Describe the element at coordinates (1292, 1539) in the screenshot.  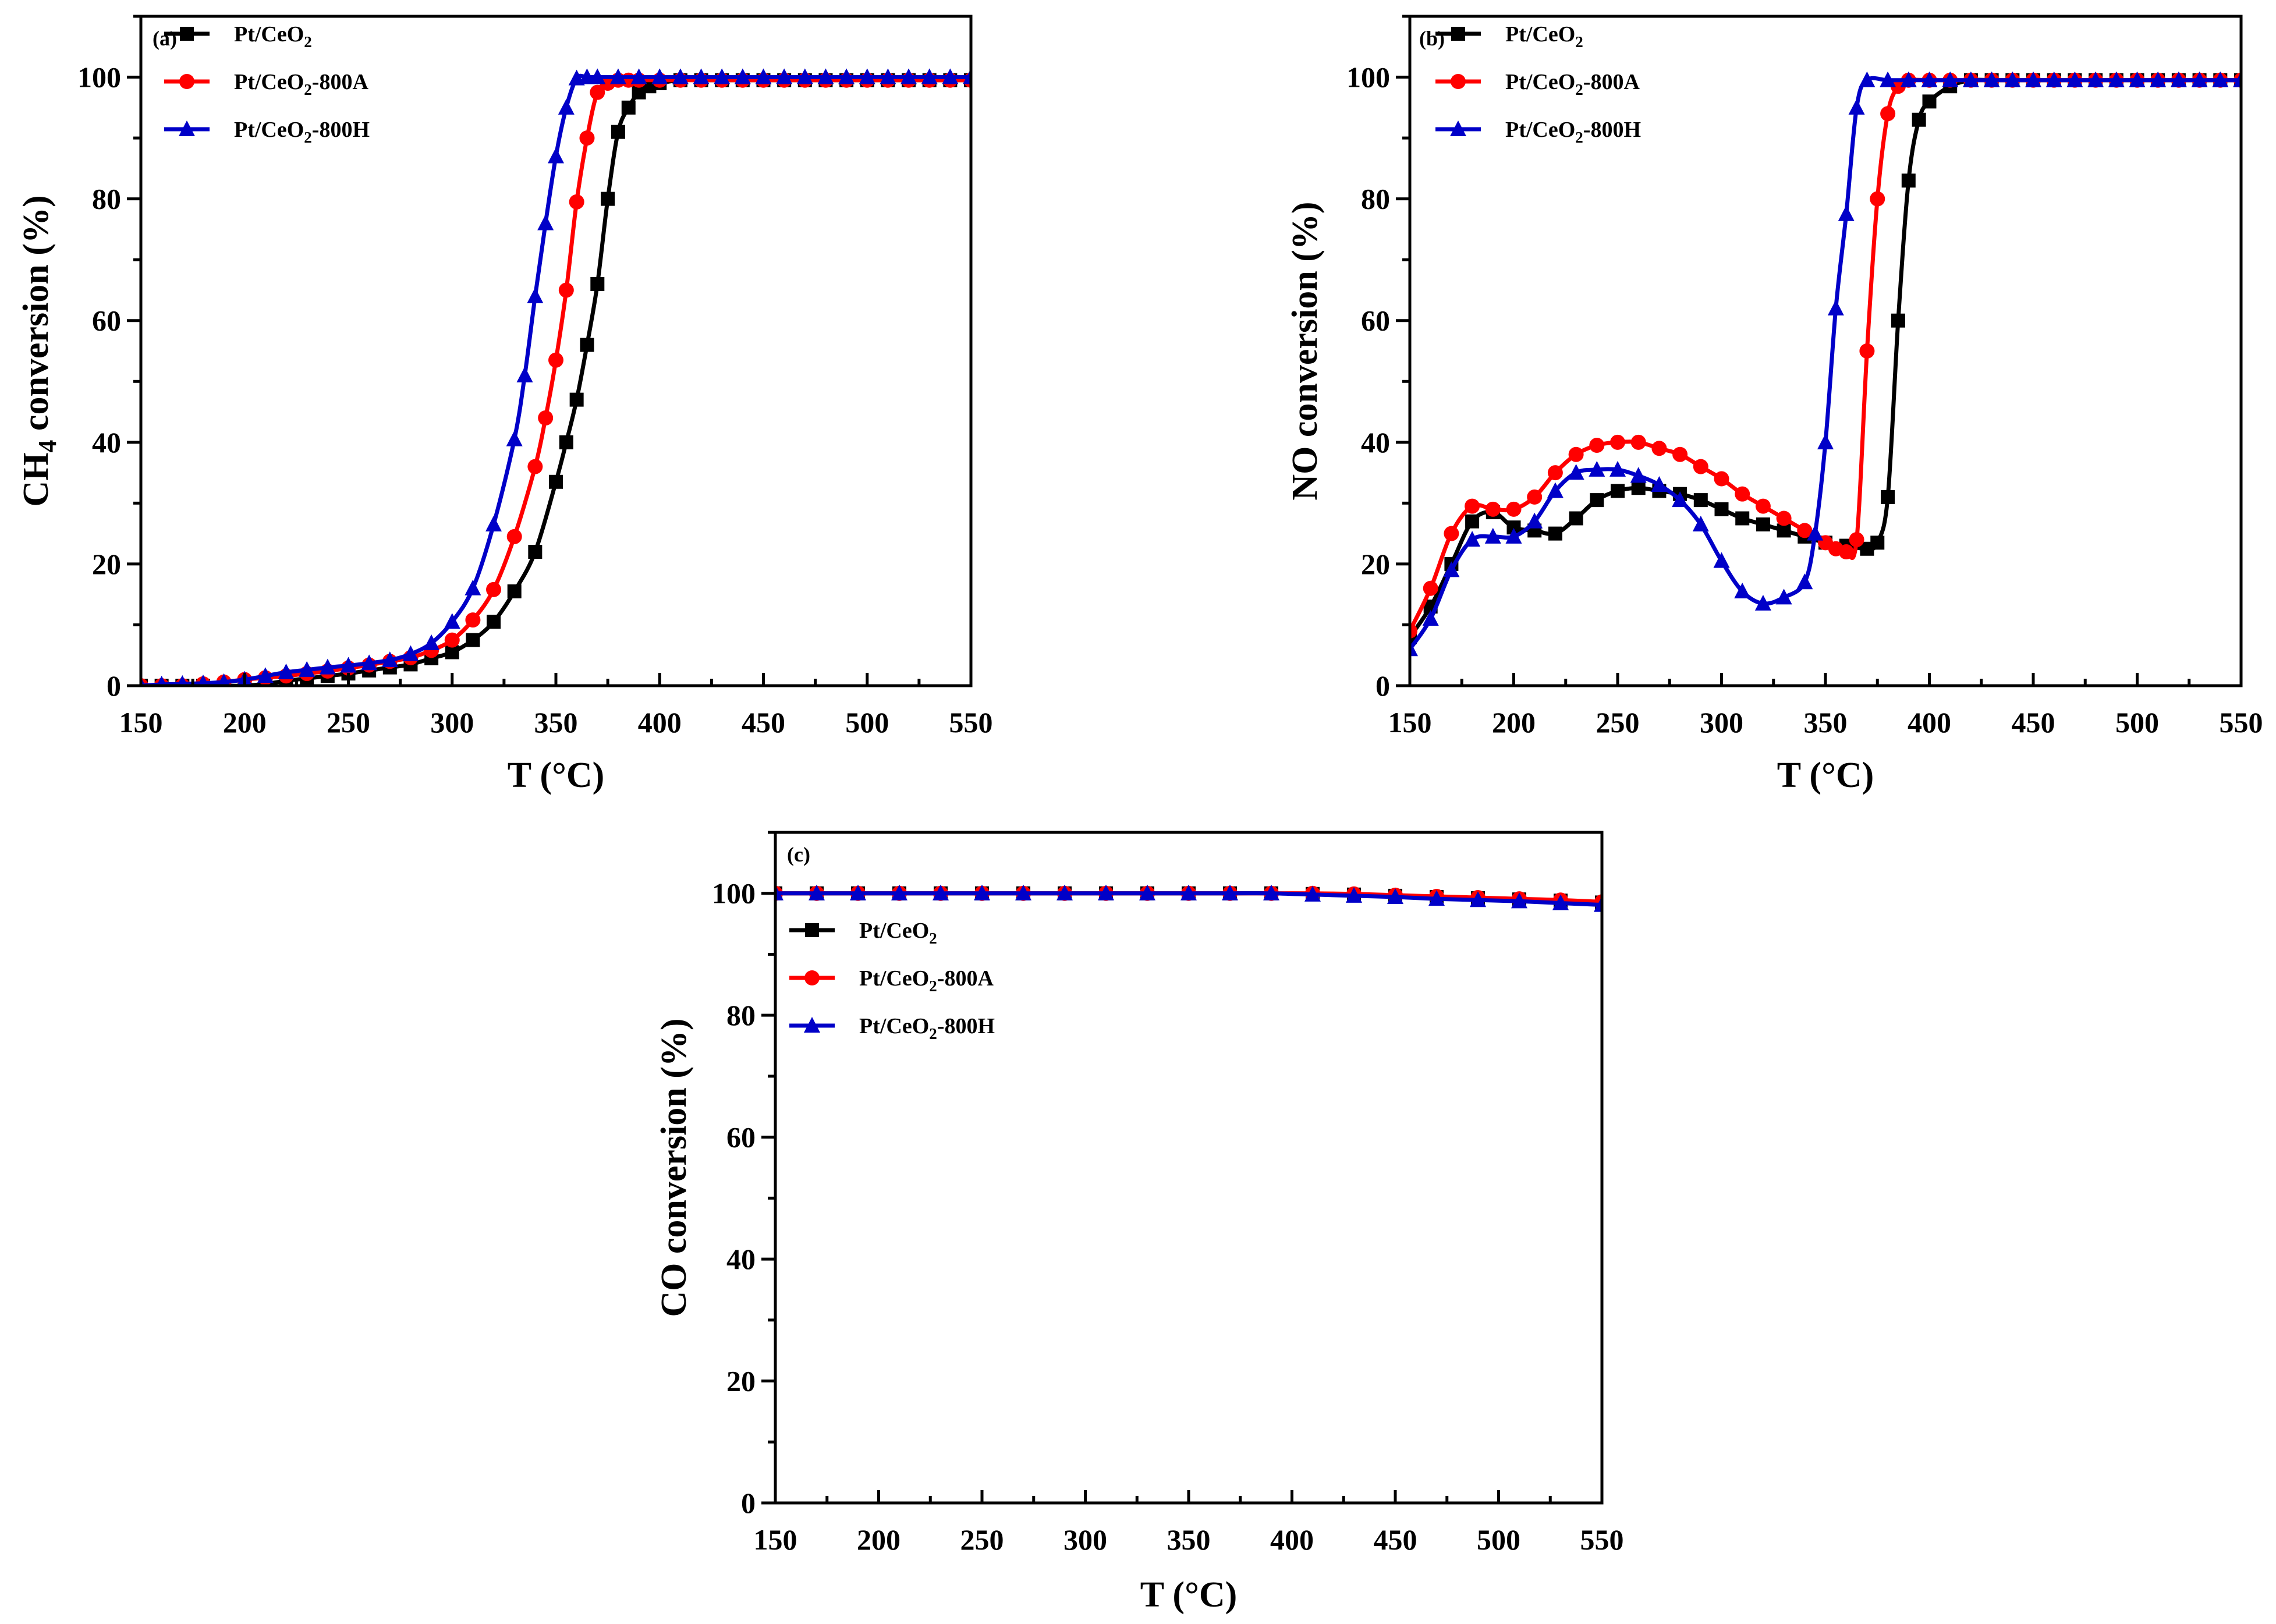
I see `x-tick-label: 400` at that location.